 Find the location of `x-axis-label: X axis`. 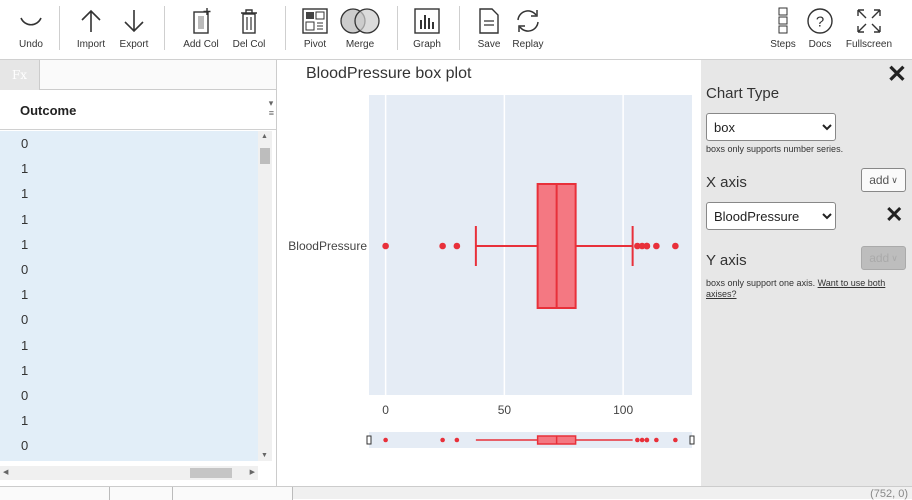

x-axis-label: X axis is located at coordinates (726, 182).